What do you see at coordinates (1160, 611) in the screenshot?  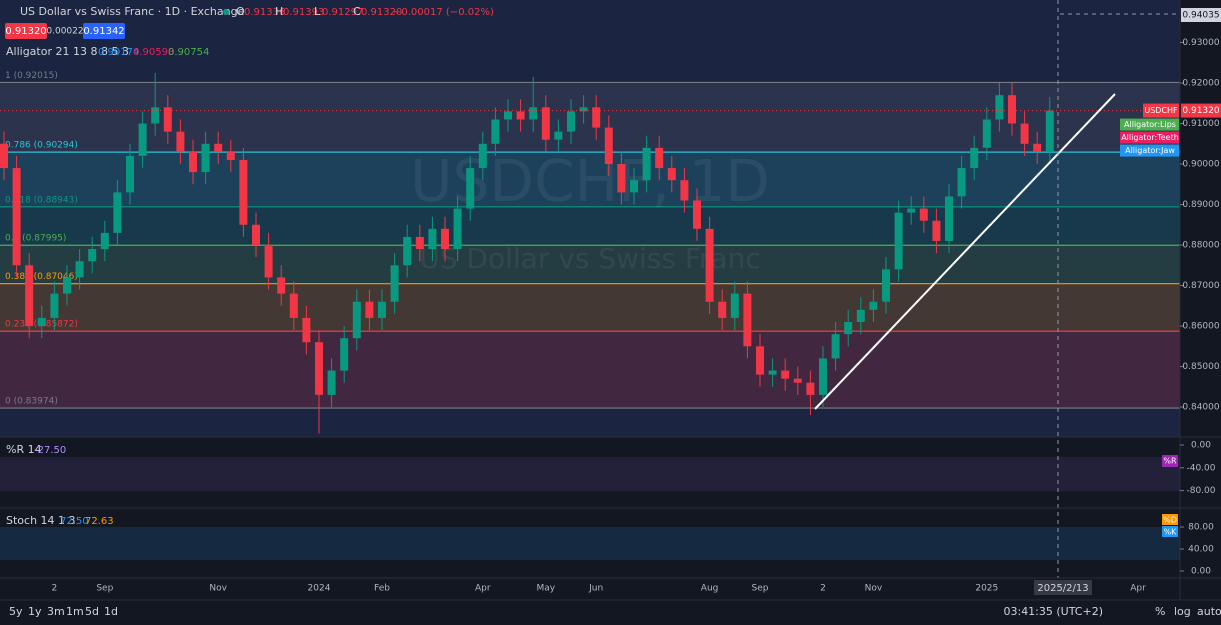 I see `scale-option: %` at bounding box center [1160, 611].